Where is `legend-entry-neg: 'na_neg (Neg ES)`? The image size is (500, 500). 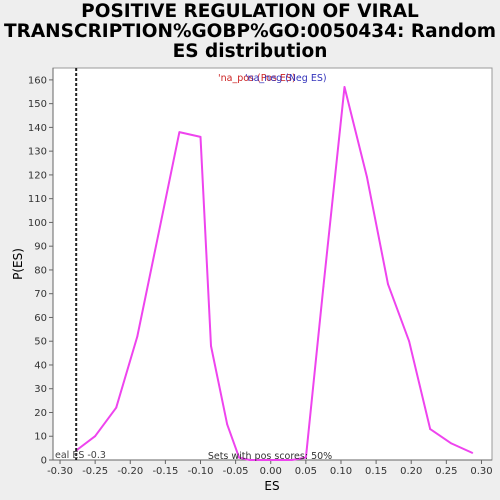 legend-entry-neg: 'na_neg (Neg ES) is located at coordinates (286, 78).